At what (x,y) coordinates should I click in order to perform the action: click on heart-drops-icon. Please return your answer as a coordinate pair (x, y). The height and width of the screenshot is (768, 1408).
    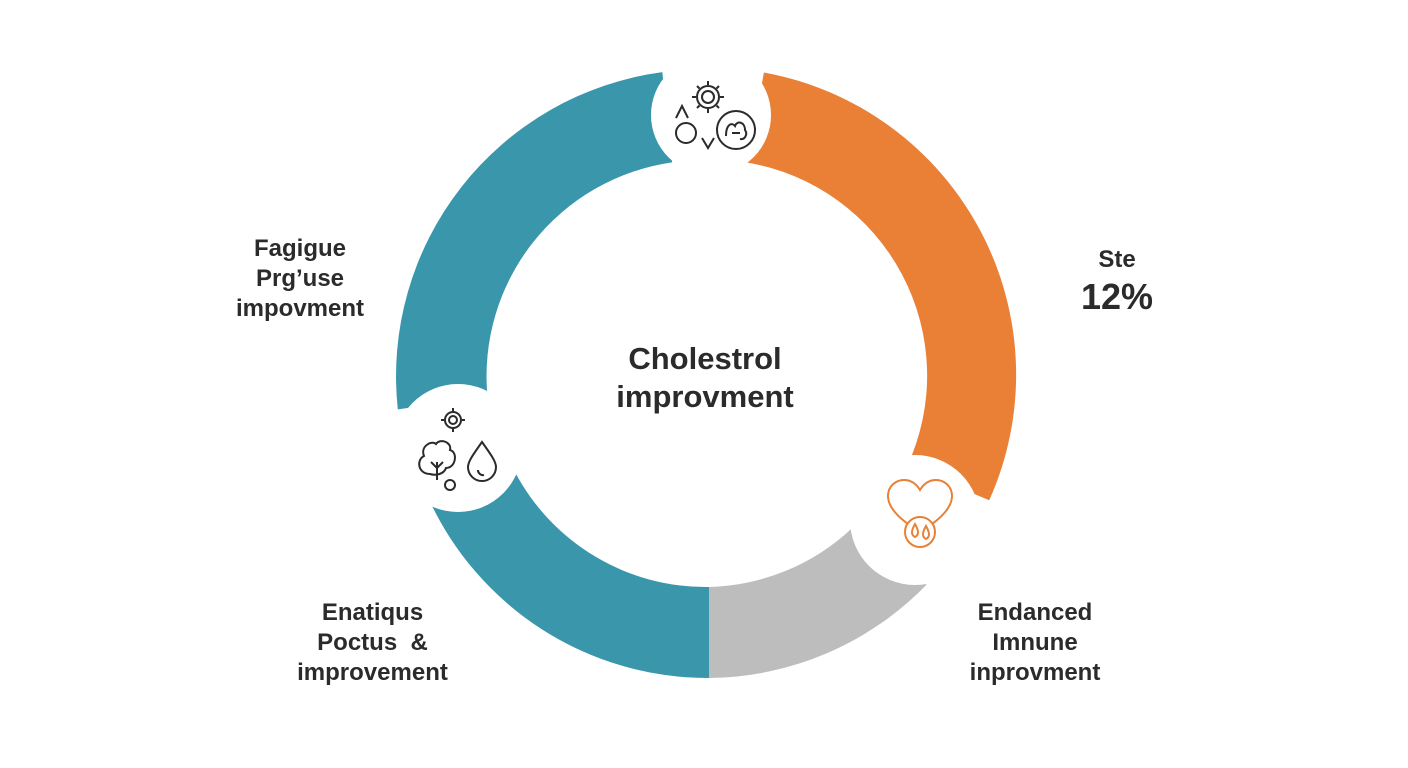
    Looking at the image, I should click on (920, 513).